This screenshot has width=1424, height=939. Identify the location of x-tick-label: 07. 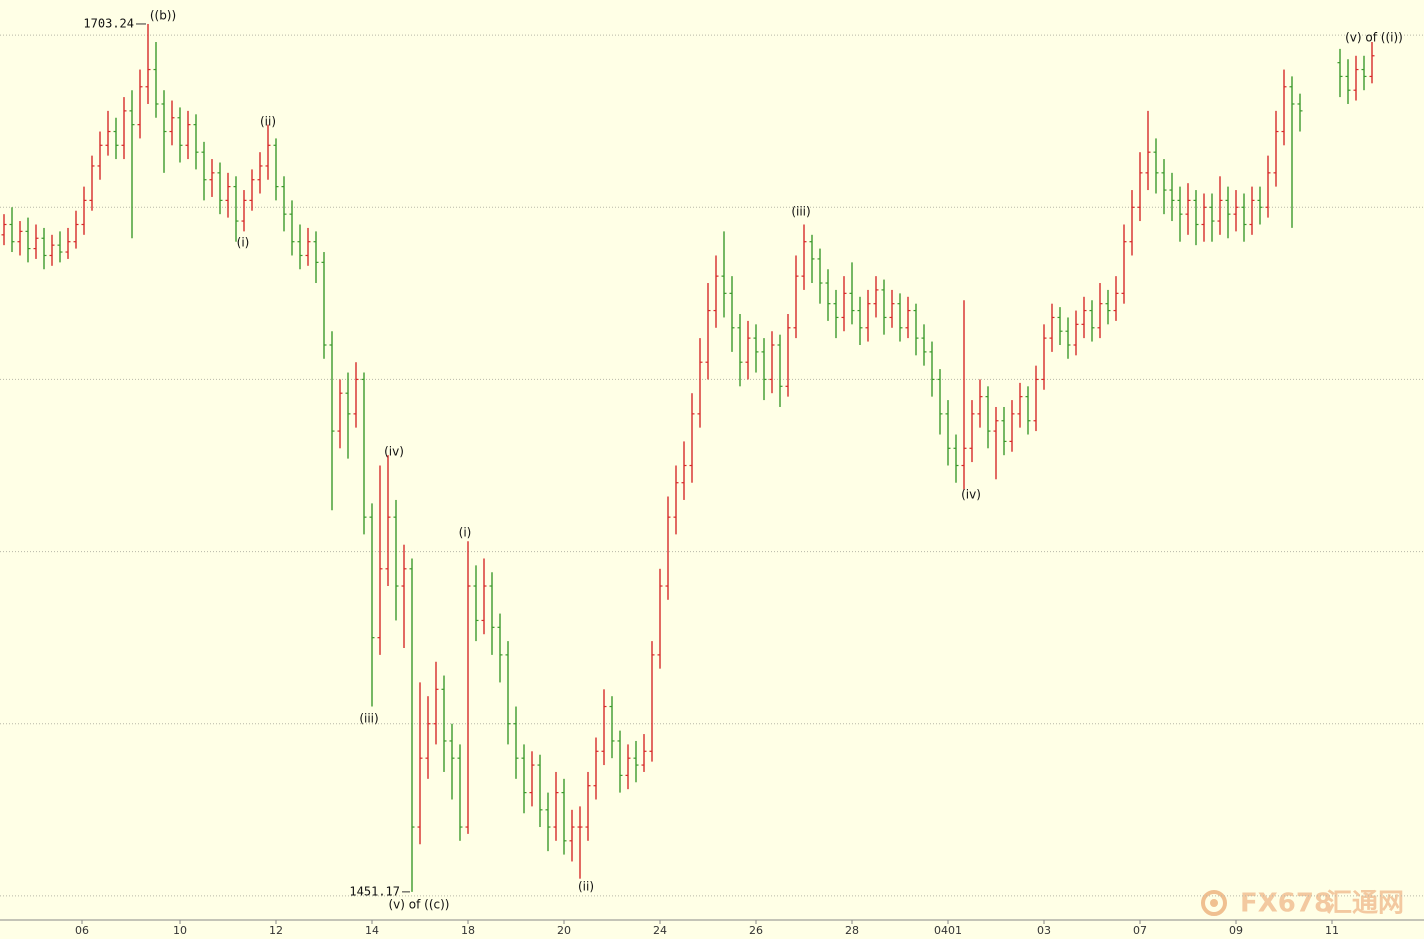
(1140, 930).